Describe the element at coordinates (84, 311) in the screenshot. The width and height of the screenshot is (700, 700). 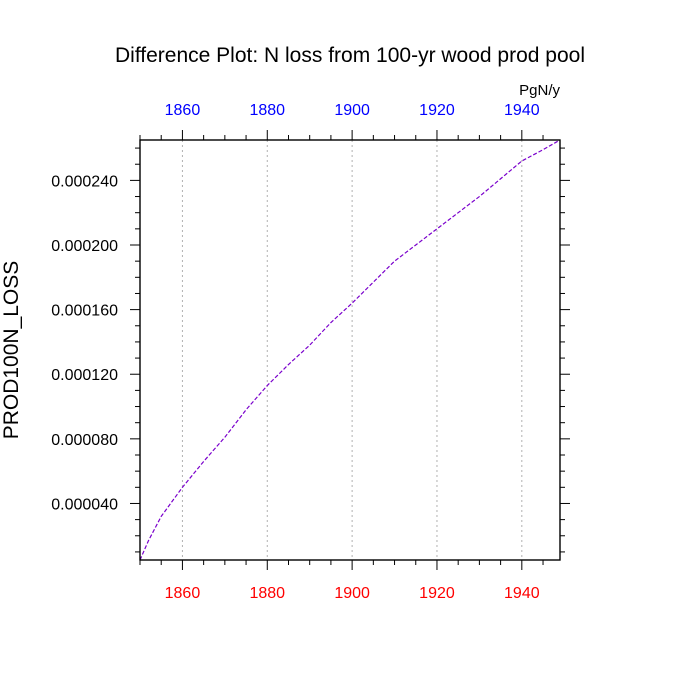
I see `y-tick-label: 0.000160` at that location.